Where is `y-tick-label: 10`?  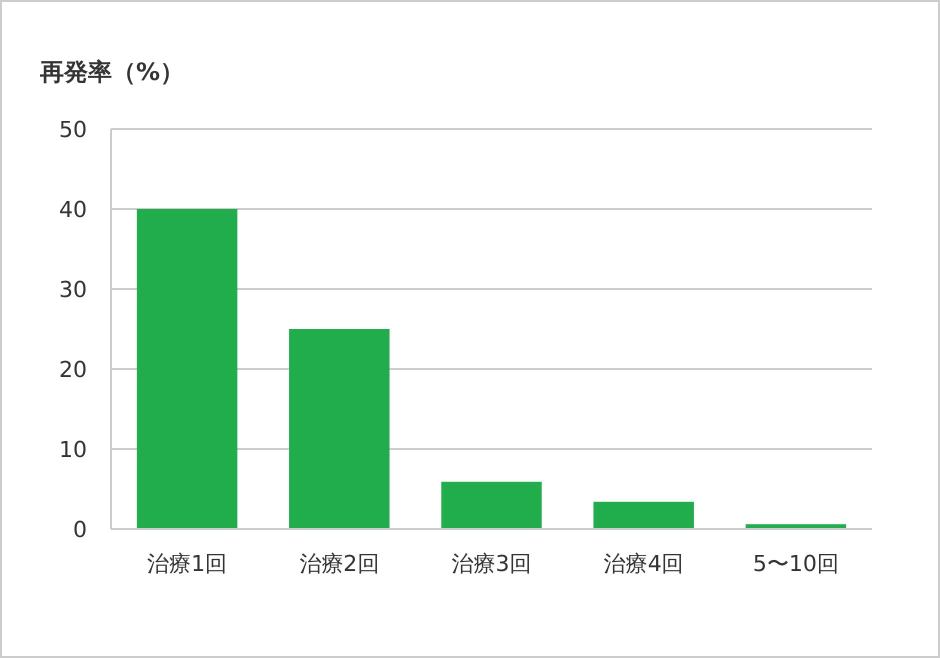 y-tick-label: 10 is located at coordinates (73, 450).